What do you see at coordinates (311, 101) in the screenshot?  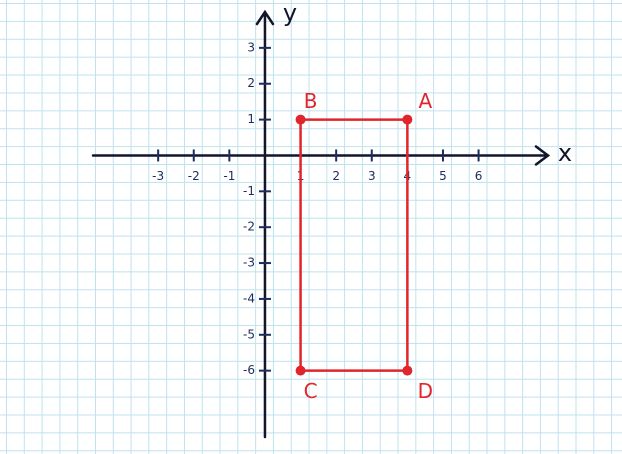 I see `point-label: B` at bounding box center [311, 101].